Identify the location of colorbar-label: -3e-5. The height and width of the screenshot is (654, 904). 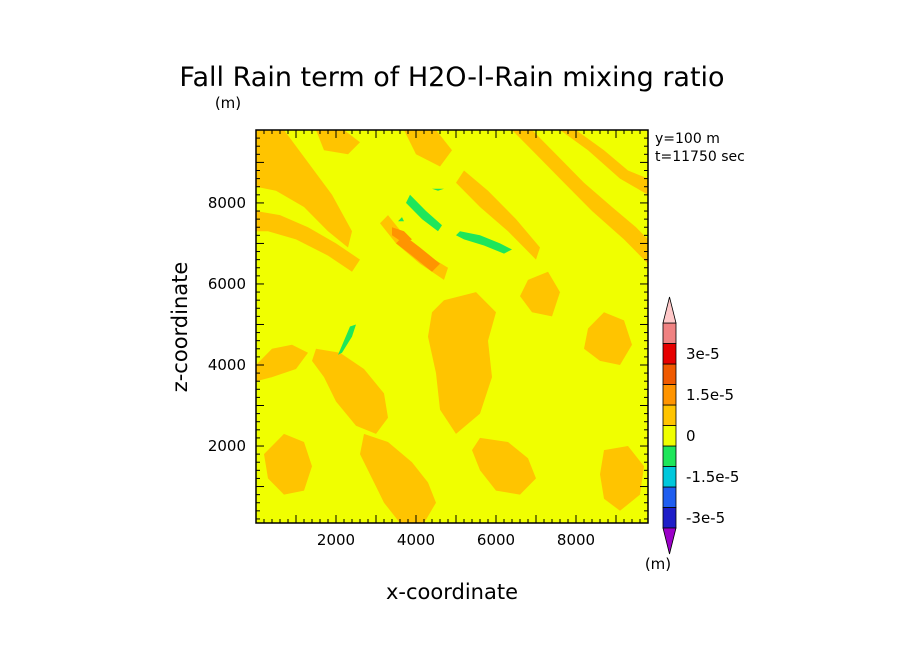
(705, 518).